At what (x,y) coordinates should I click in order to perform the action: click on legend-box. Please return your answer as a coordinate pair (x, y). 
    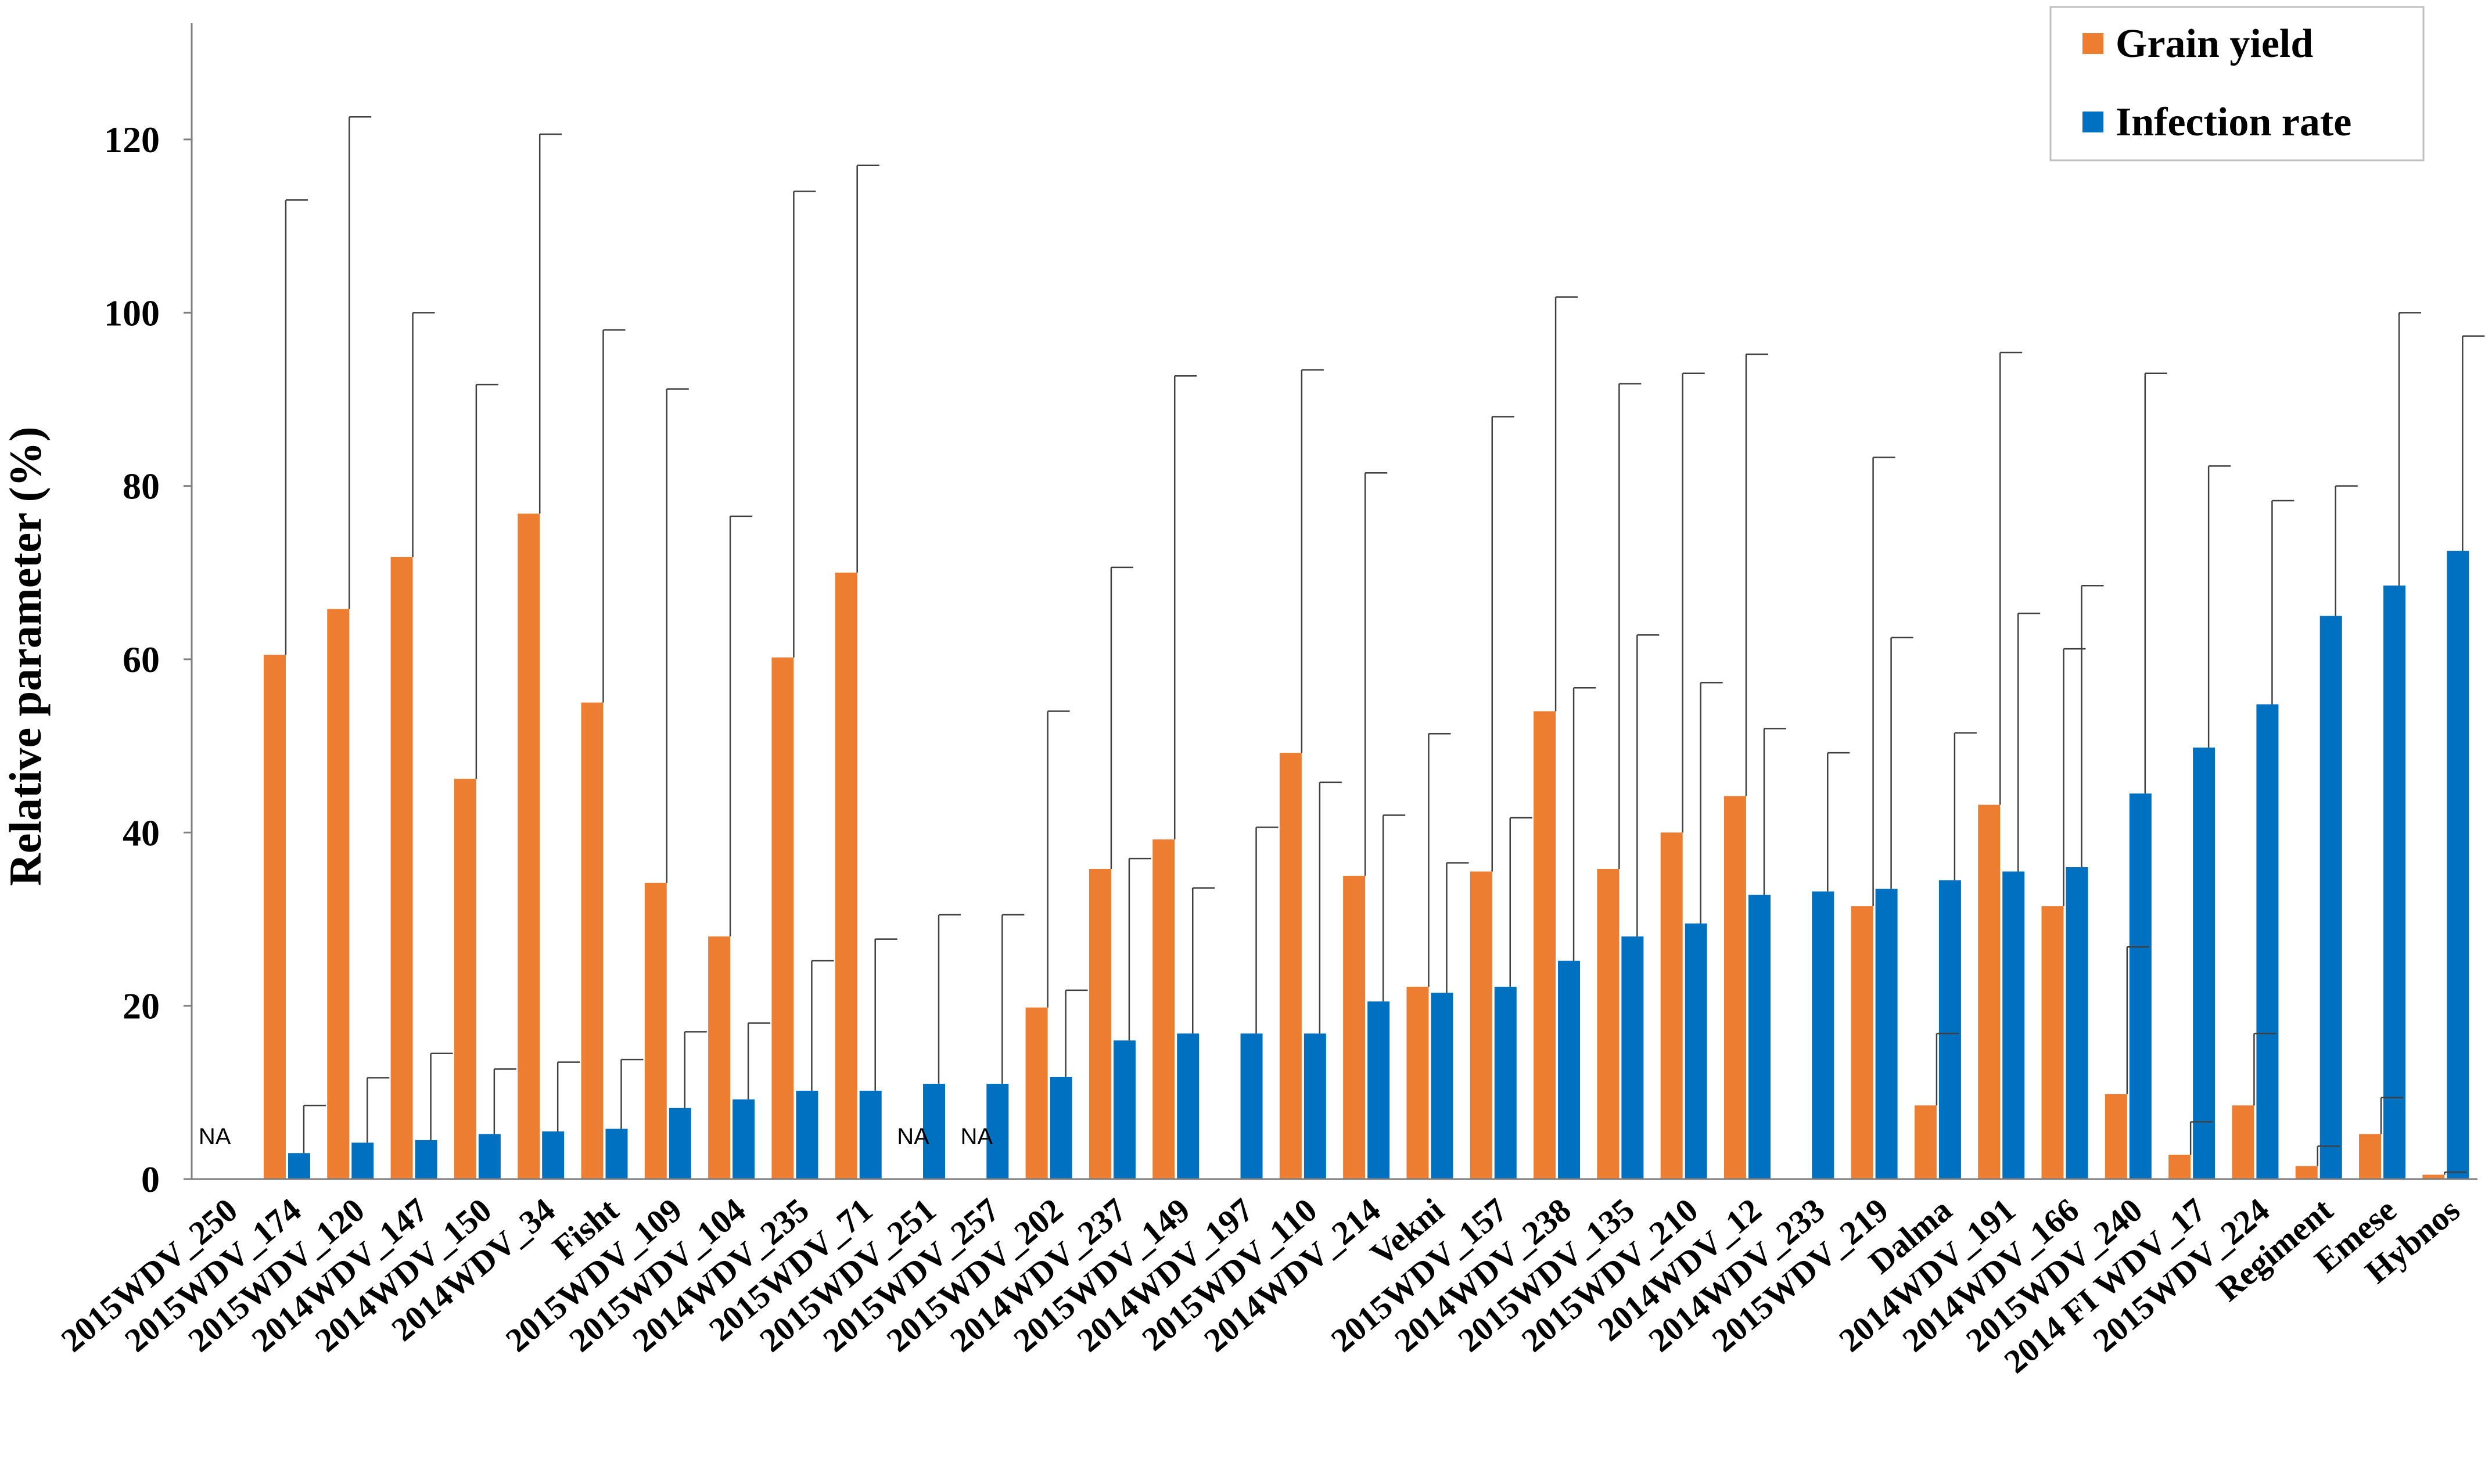
    Looking at the image, I should click on (2237, 83).